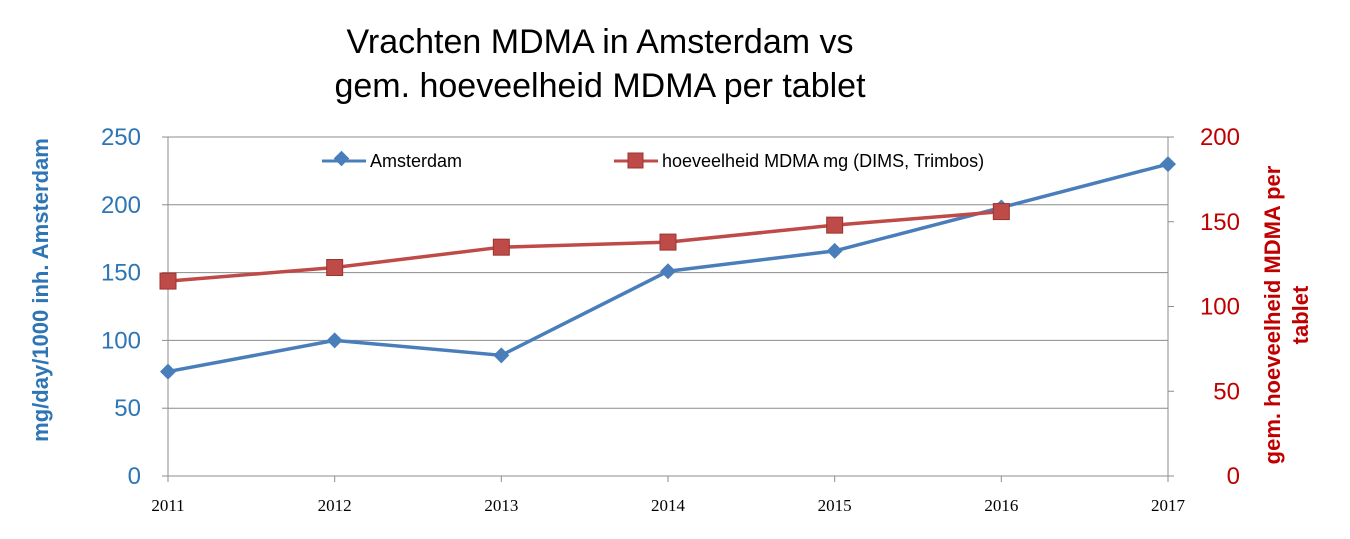 The width and height of the screenshot is (1350, 539). What do you see at coordinates (1233, 476) in the screenshot?
I see `right-y-tick-label: 0` at bounding box center [1233, 476].